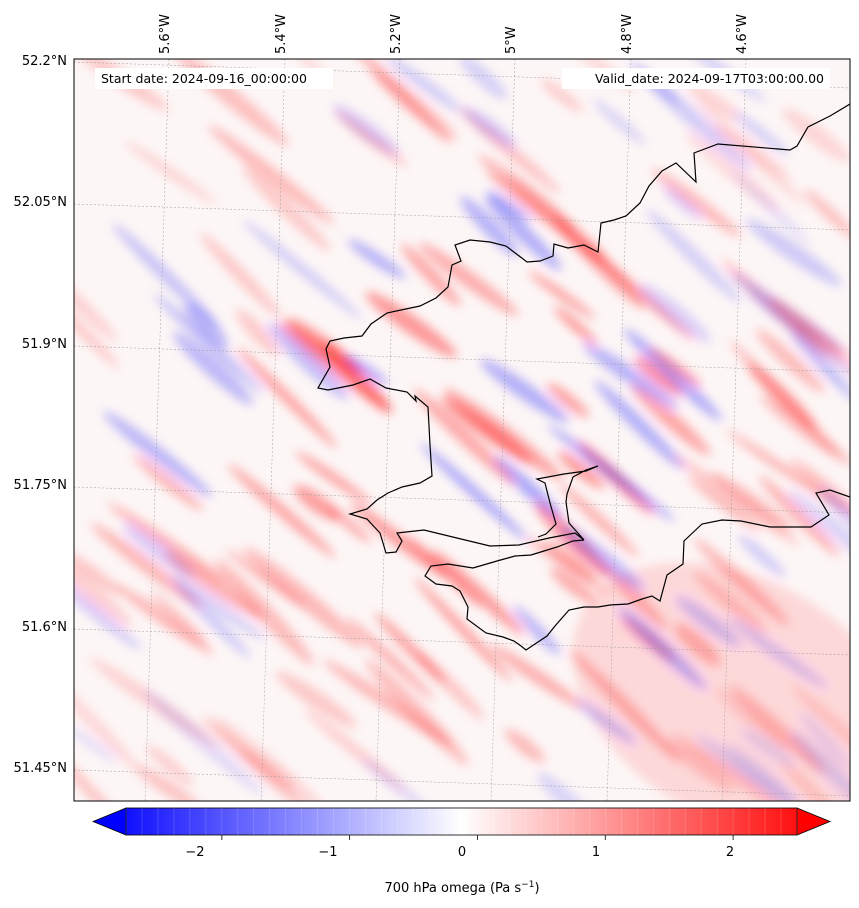  Describe the element at coordinates (40, 485) in the screenshot. I see `lat-label: 51.75°N` at that location.